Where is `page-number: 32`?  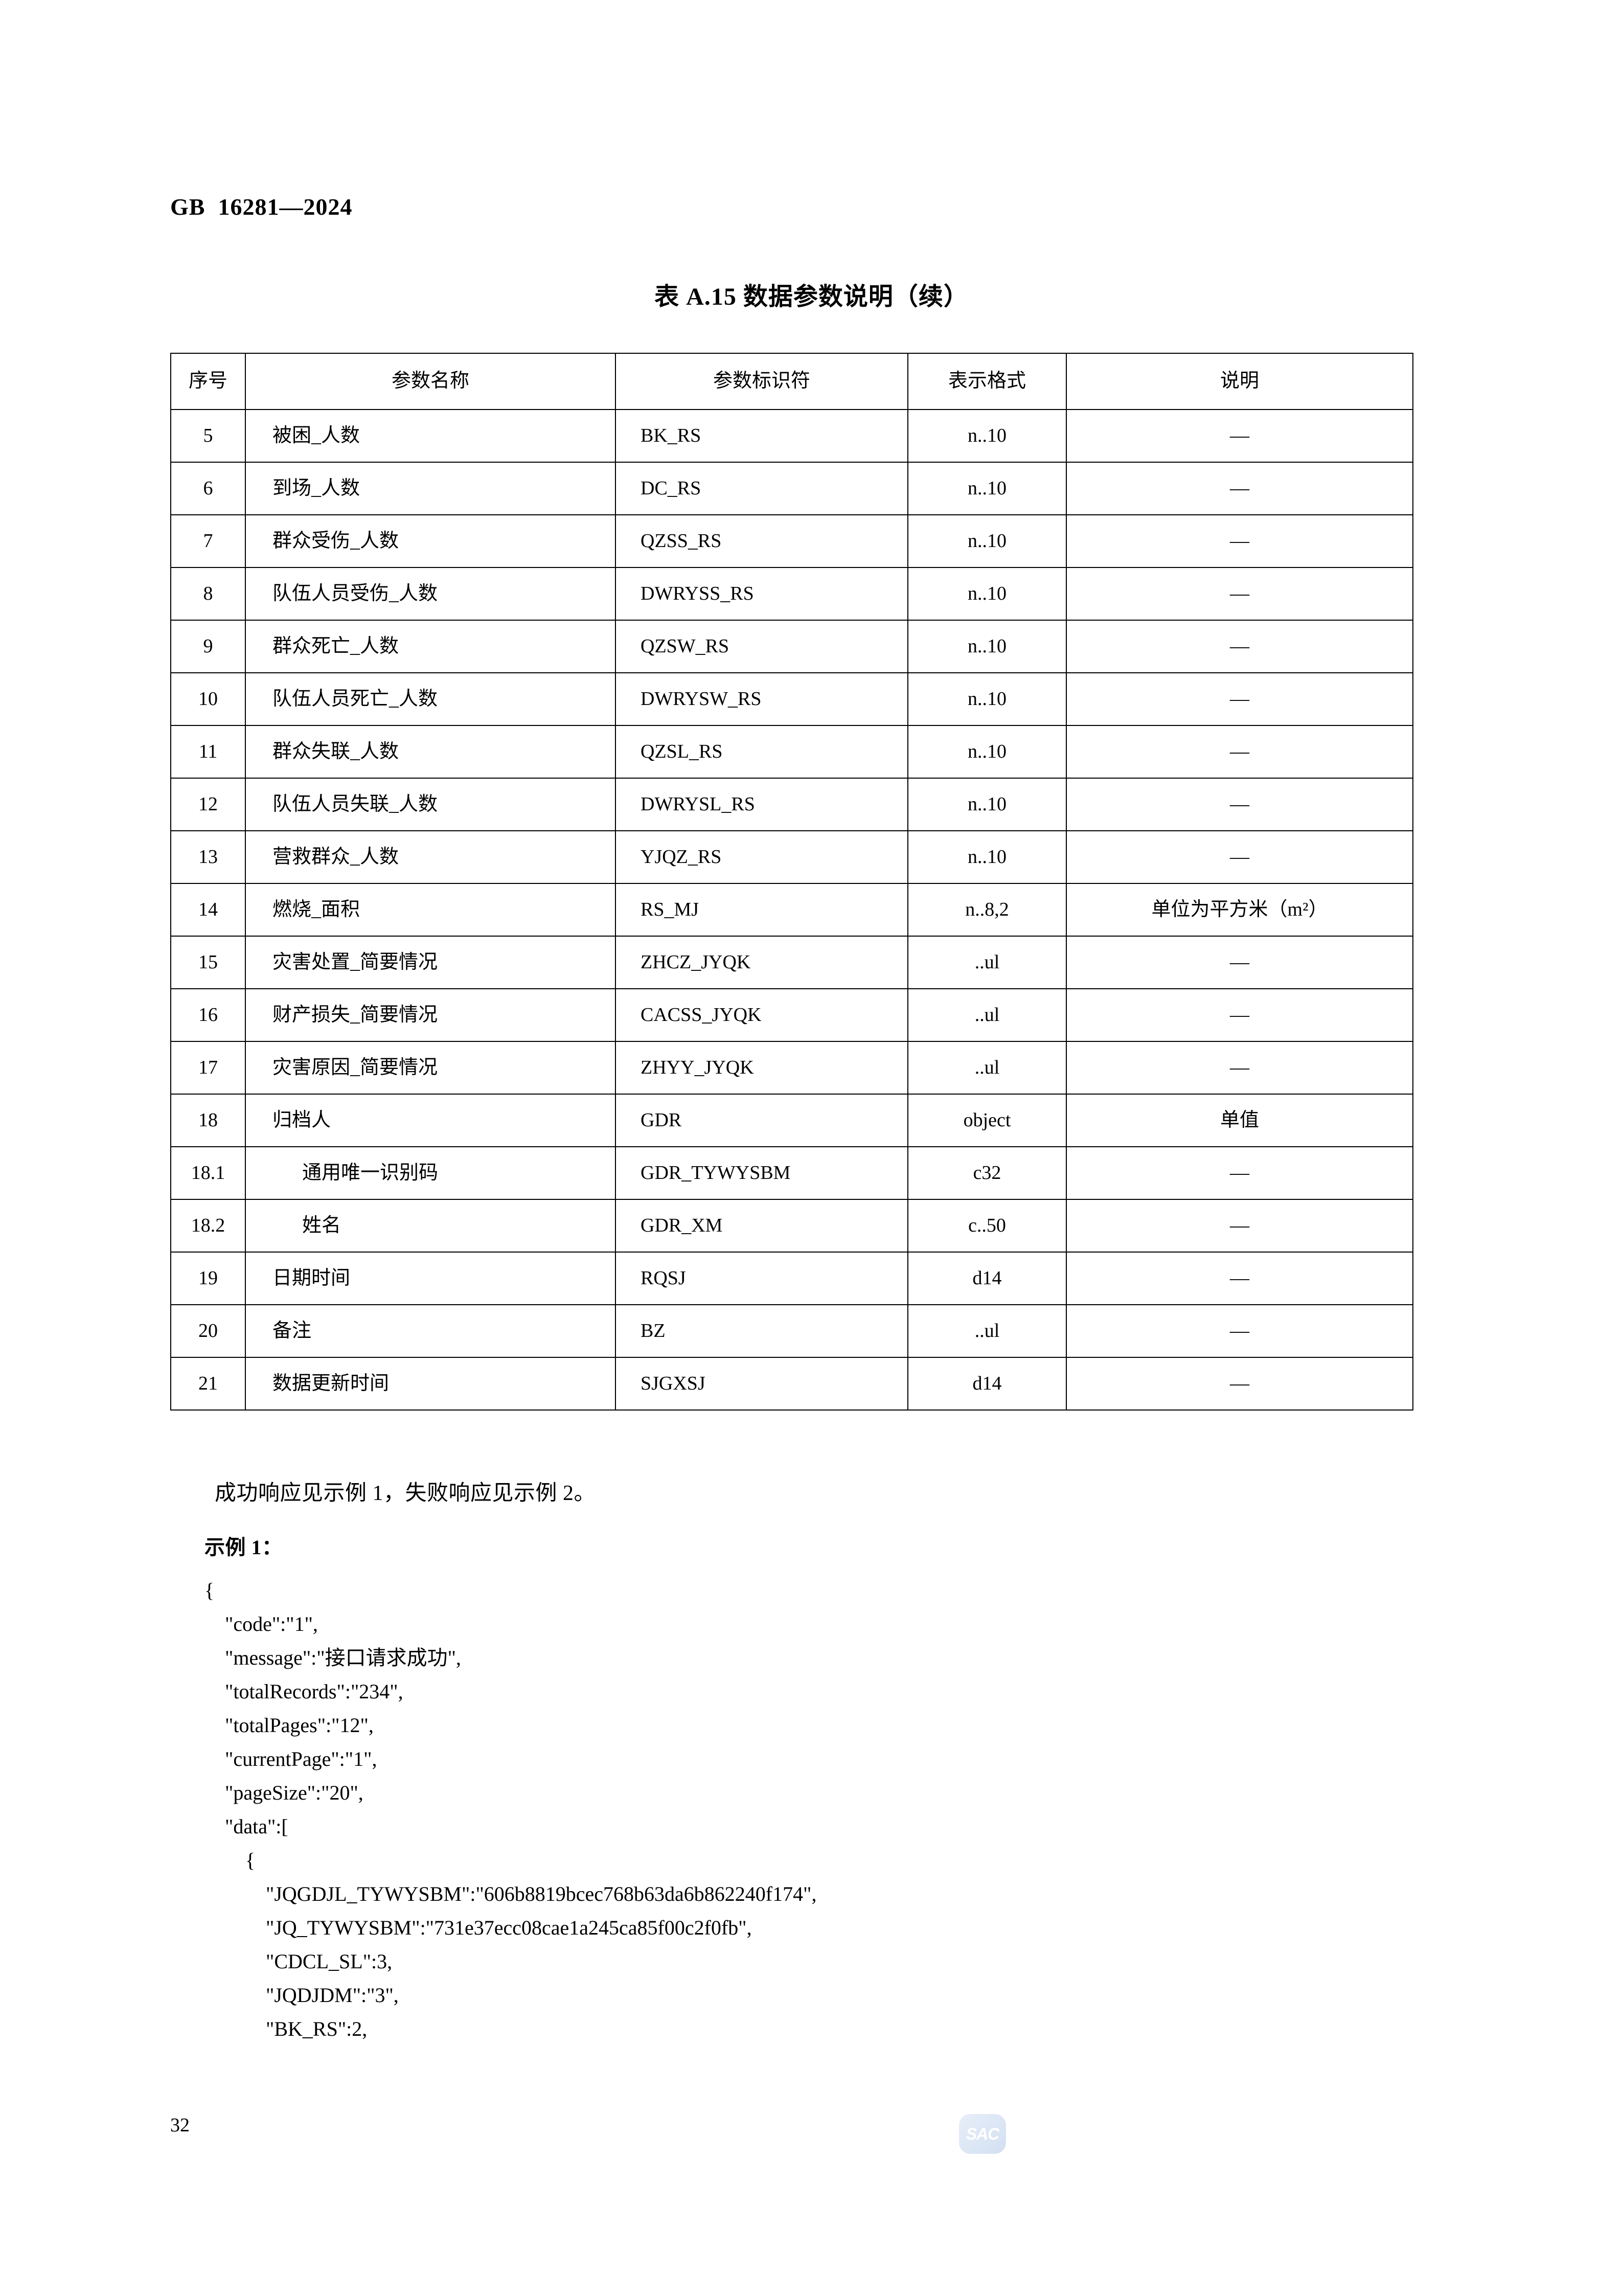
page-number: 32 is located at coordinates (180, 2125).